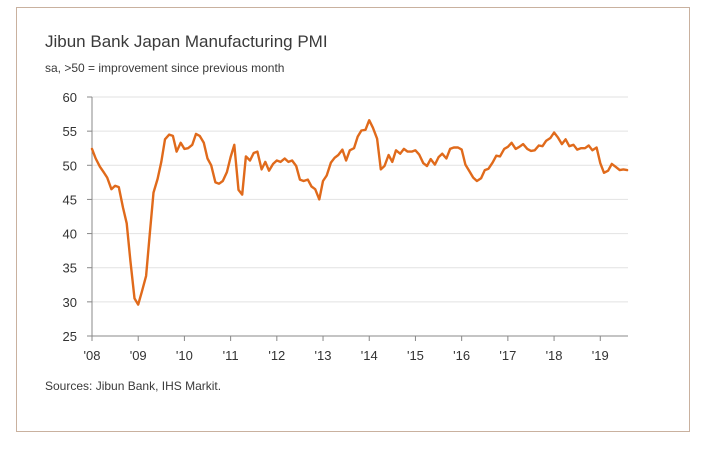 The width and height of the screenshot is (710, 450). What do you see at coordinates (70, 268) in the screenshot?
I see `y-tick-label: 35` at bounding box center [70, 268].